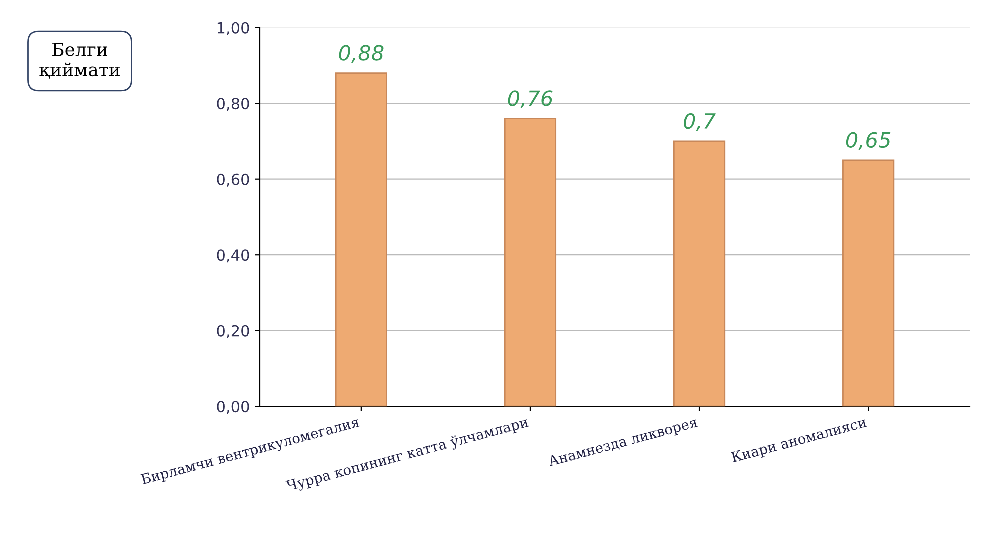 The image size is (1000, 557). What do you see at coordinates (233, 256) in the screenshot?
I see `y-tick-label: 0,40` at bounding box center [233, 256].